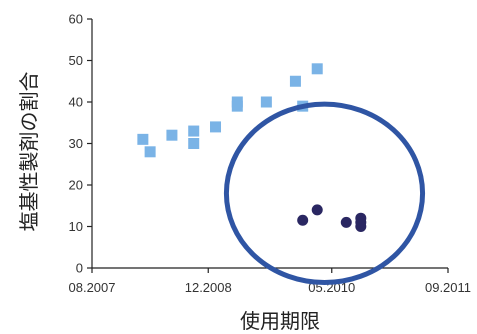 This screenshot has width=477, height=334. What do you see at coordinates (208, 287) in the screenshot?
I see `x-tick-label: 12.2008` at bounding box center [208, 287].